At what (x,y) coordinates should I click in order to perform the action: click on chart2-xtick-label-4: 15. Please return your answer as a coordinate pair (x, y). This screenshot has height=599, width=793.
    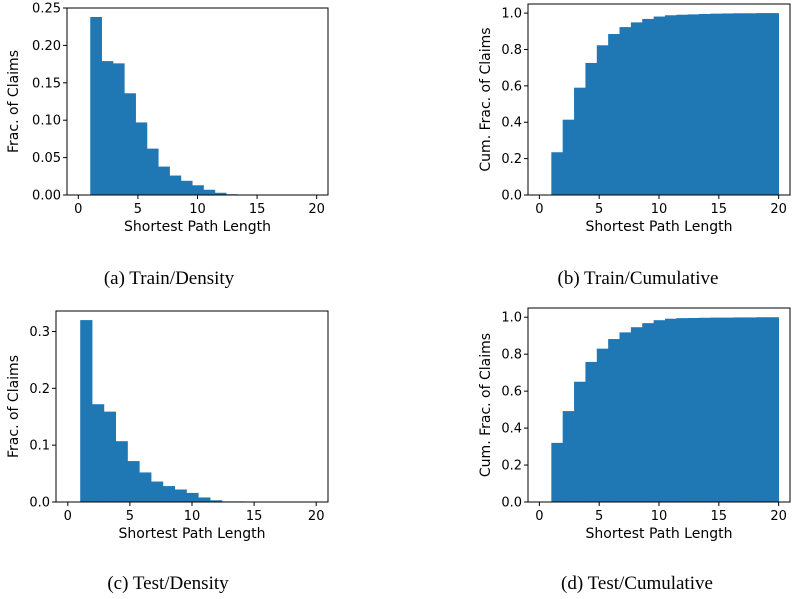
    Looking at the image, I should click on (719, 209).